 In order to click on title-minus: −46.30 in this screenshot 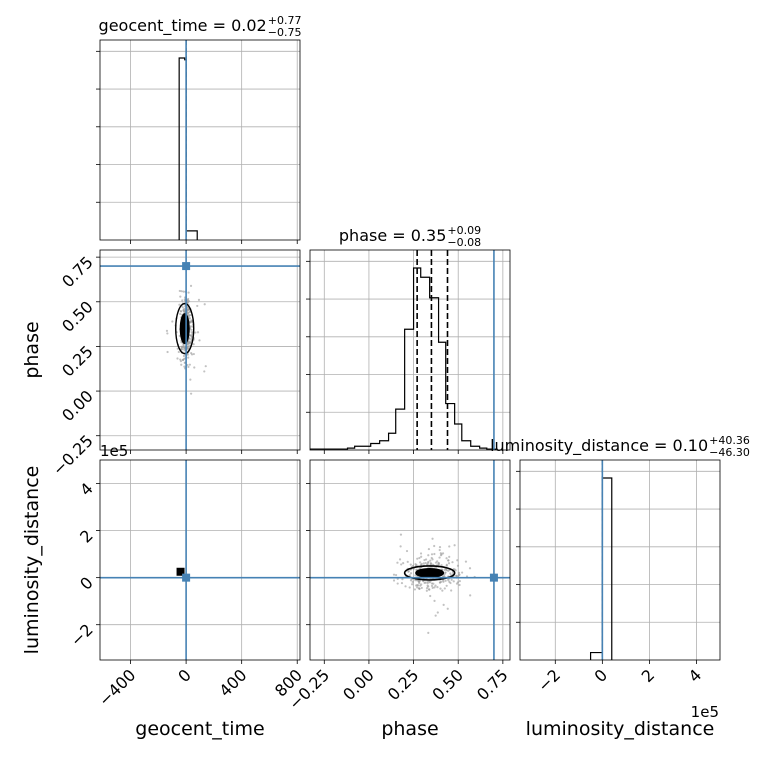, I will do `click(729, 452)`.